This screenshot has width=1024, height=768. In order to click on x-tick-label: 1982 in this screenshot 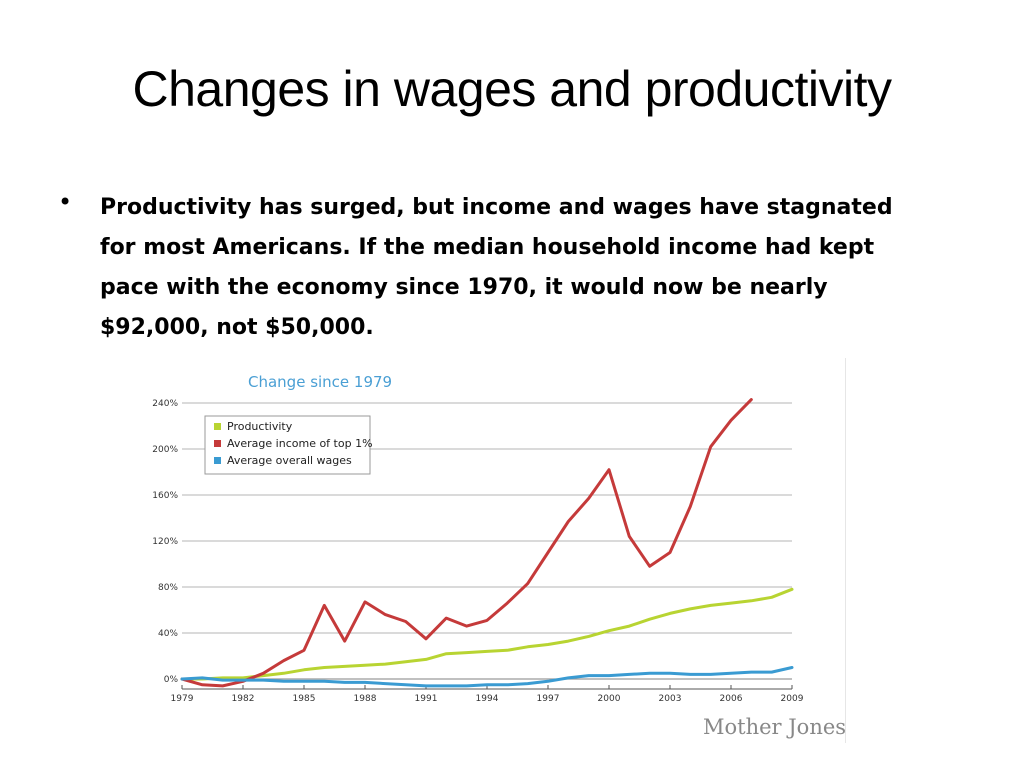, I will do `click(243, 699)`.